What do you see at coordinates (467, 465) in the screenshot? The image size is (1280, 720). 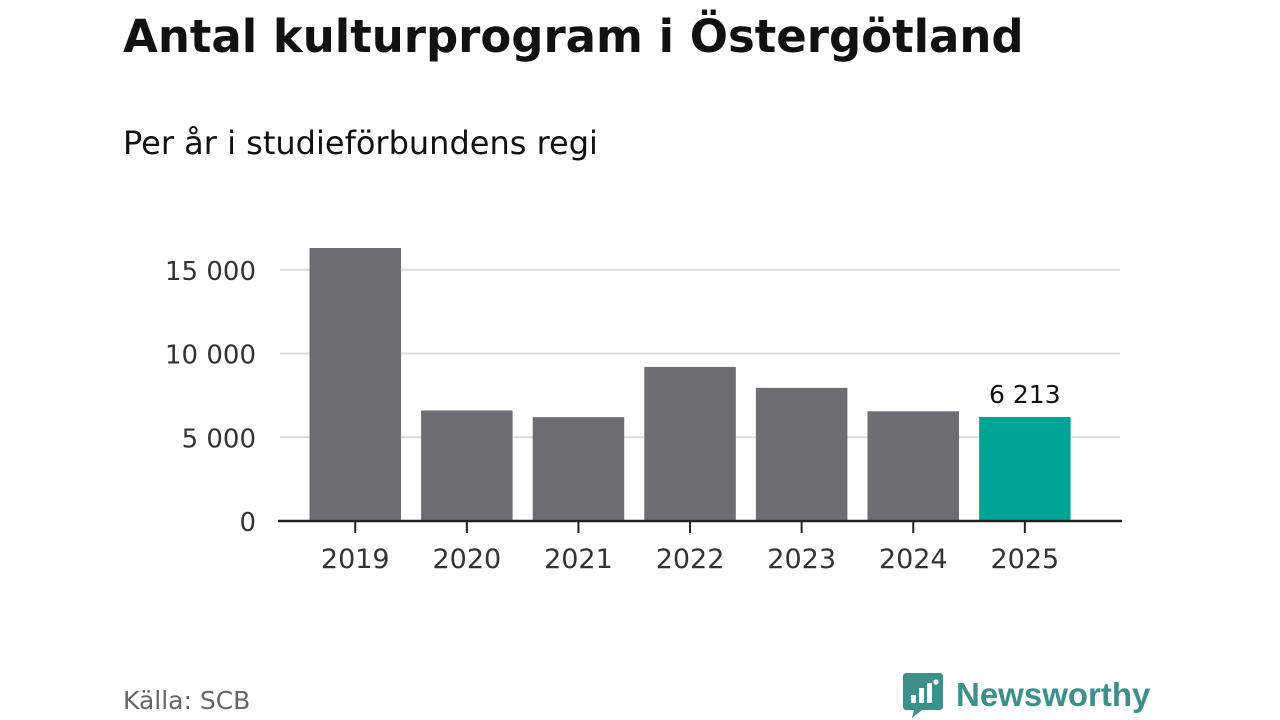 I see `bar-2020` at bounding box center [467, 465].